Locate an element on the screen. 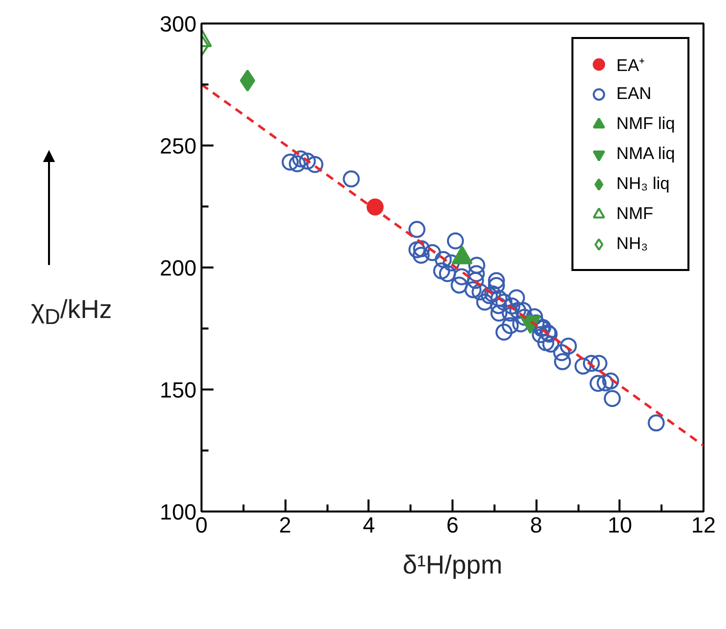  legend-label: NMF is located at coordinates (635, 214).